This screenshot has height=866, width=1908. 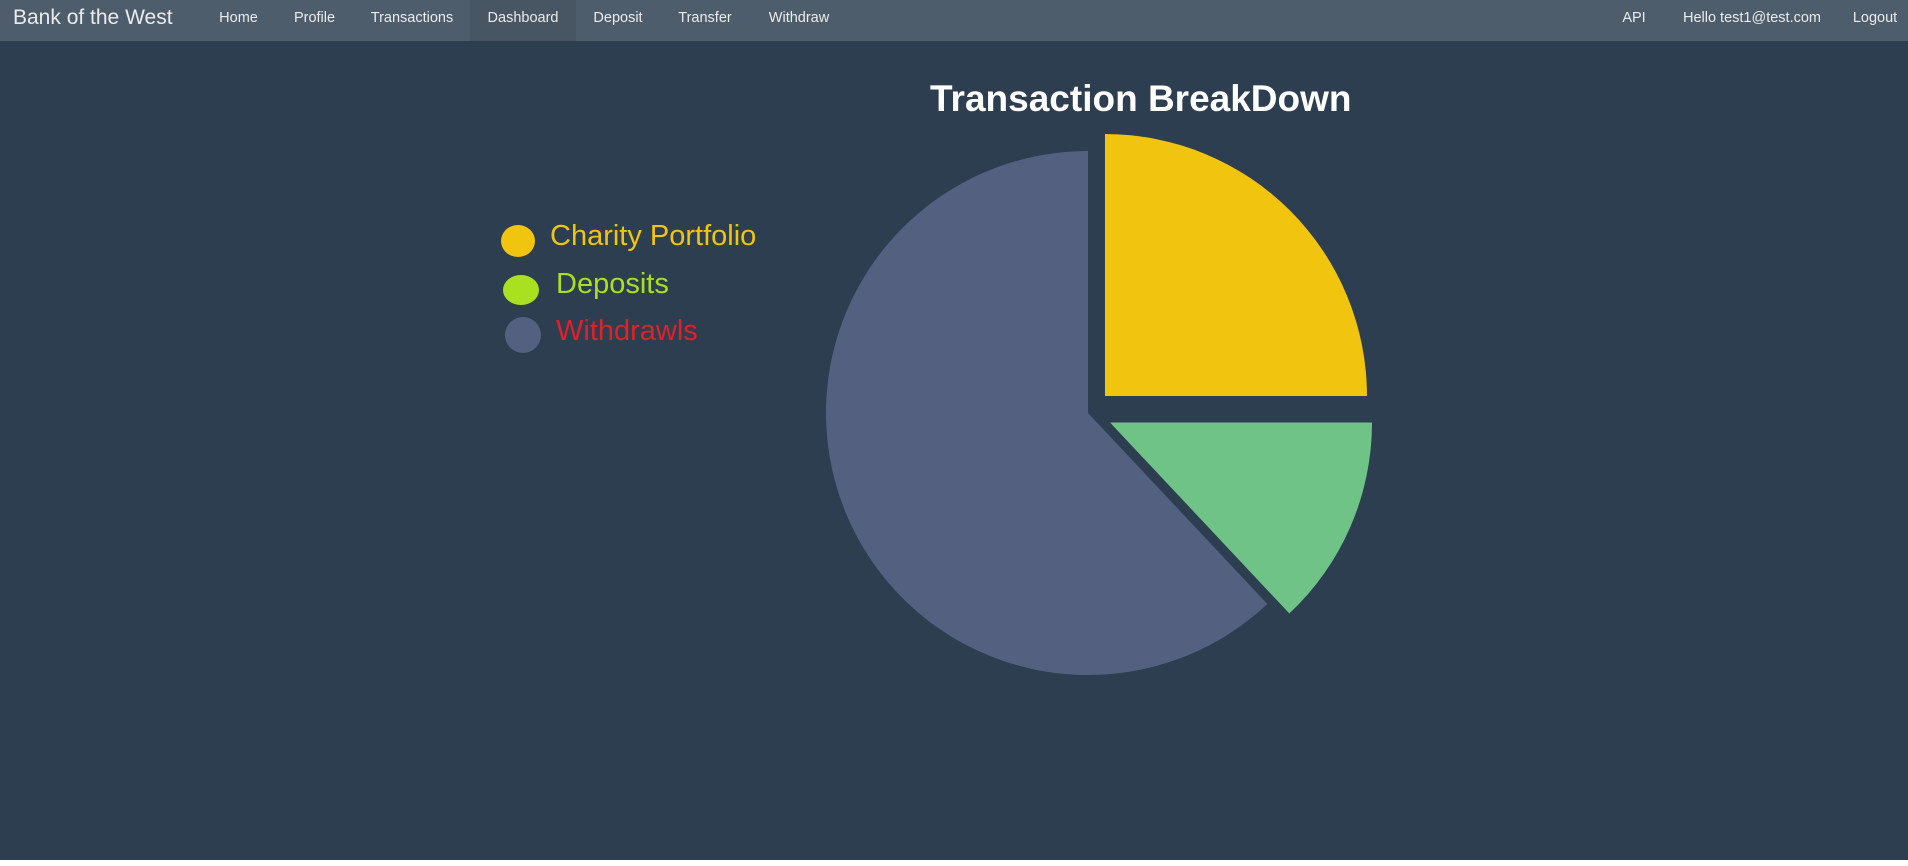 What do you see at coordinates (1141, 98) in the screenshot?
I see `chart-title: Transaction BreakDown` at bounding box center [1141, 98].